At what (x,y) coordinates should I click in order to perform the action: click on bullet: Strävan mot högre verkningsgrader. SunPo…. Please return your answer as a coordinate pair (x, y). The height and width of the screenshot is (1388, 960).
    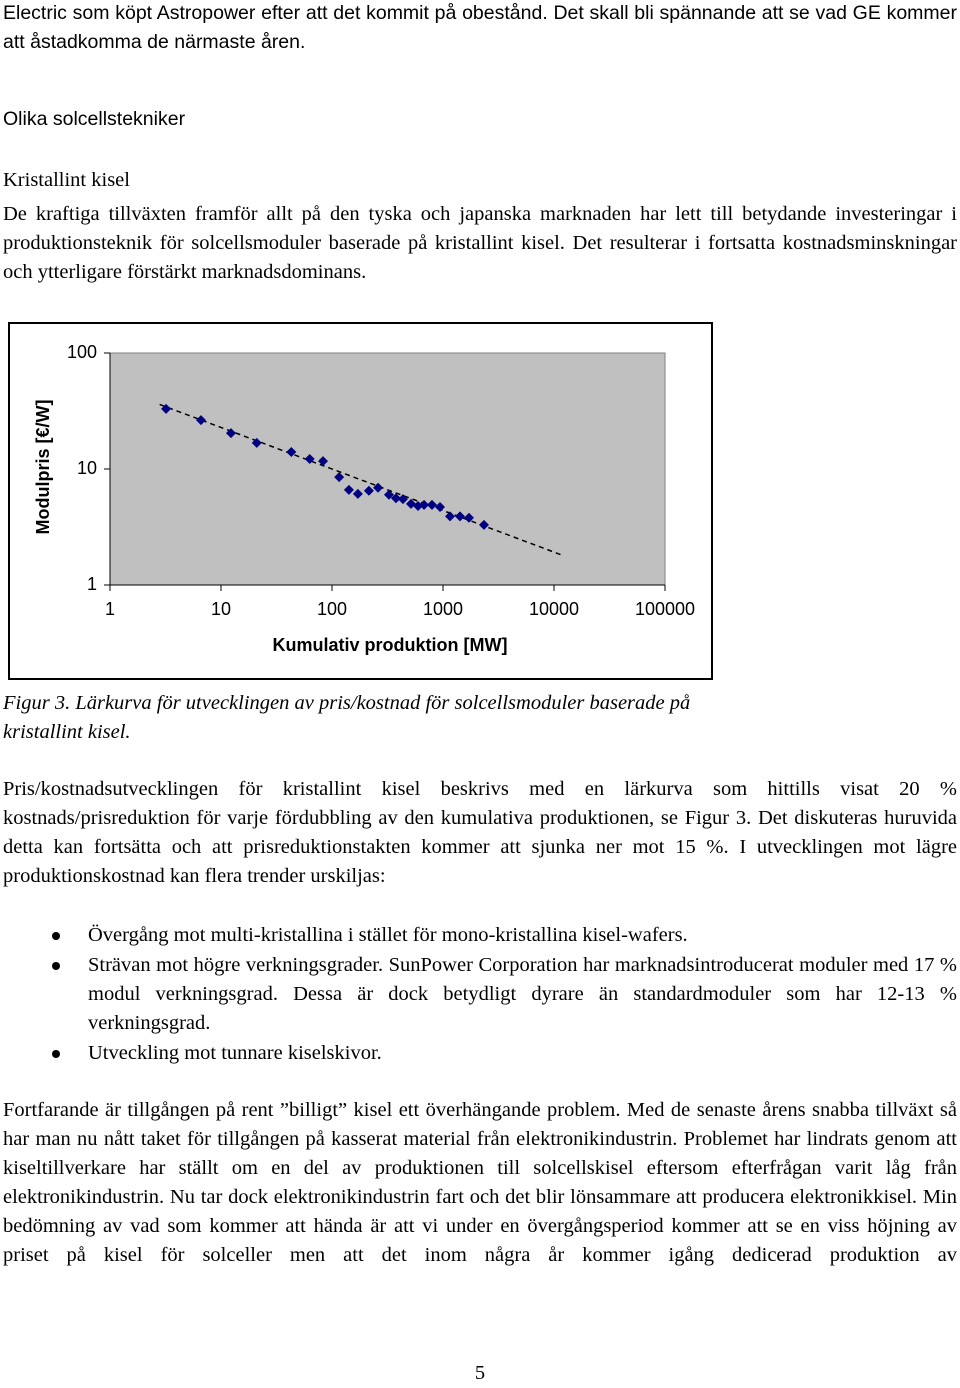
    Looking at the image, I should click on (480, 994).